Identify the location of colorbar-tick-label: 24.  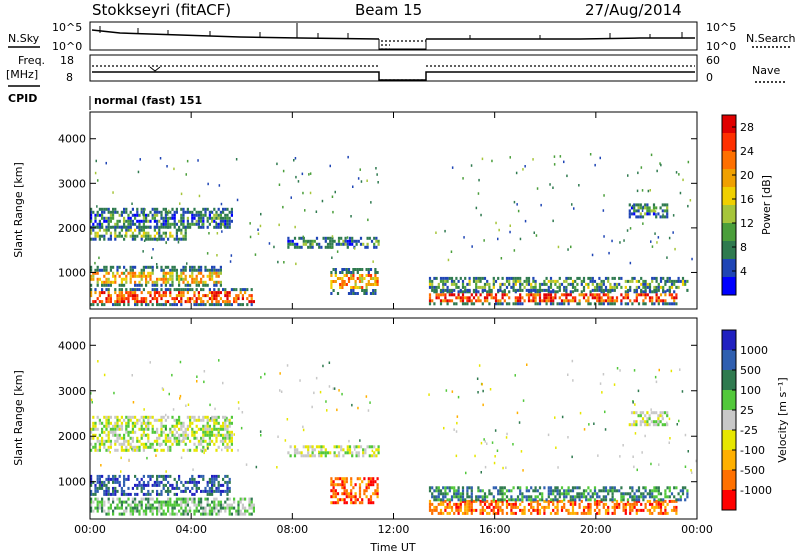
(747, 151).